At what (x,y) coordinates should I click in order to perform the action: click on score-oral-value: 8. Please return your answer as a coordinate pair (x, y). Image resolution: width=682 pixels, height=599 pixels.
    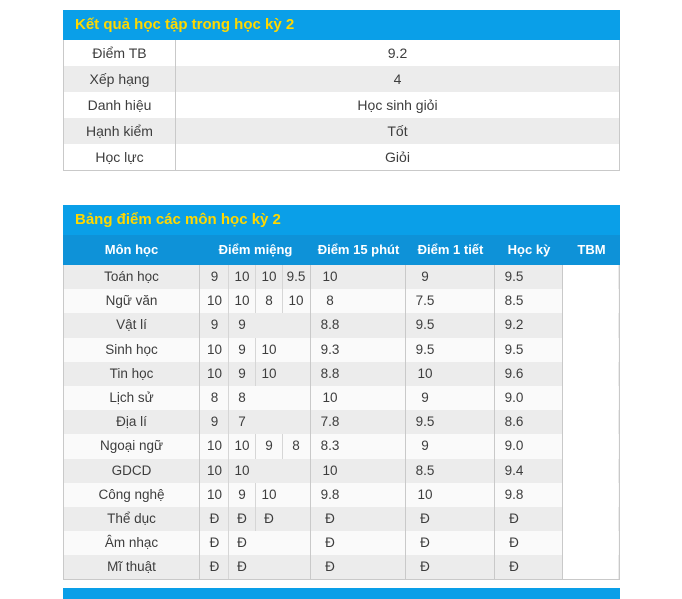
    Looking at the image, I should click on (295, 446).